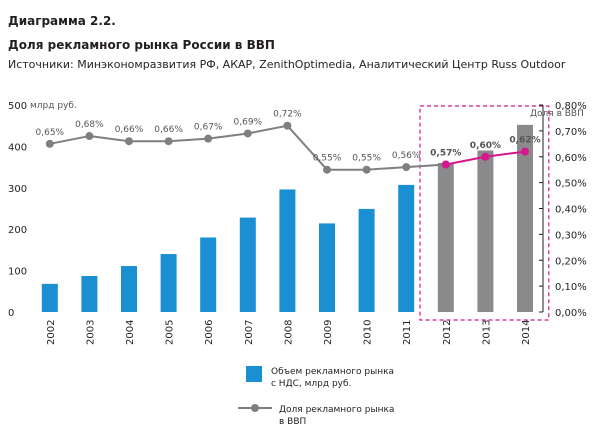  What do you see at coordinates (129, 141) in the screenshot?
I see `point-2004` at bounding box center [129, 141].